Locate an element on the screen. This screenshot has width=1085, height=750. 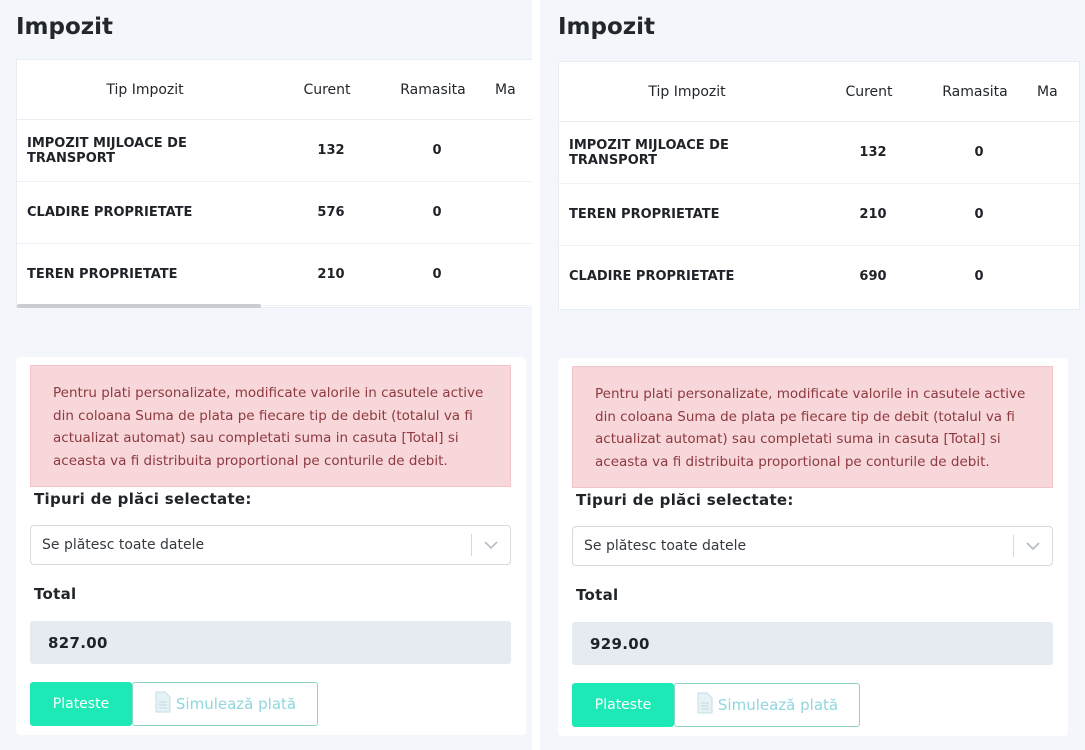
cell-curent: 690 is located at coordinates (873, 276).